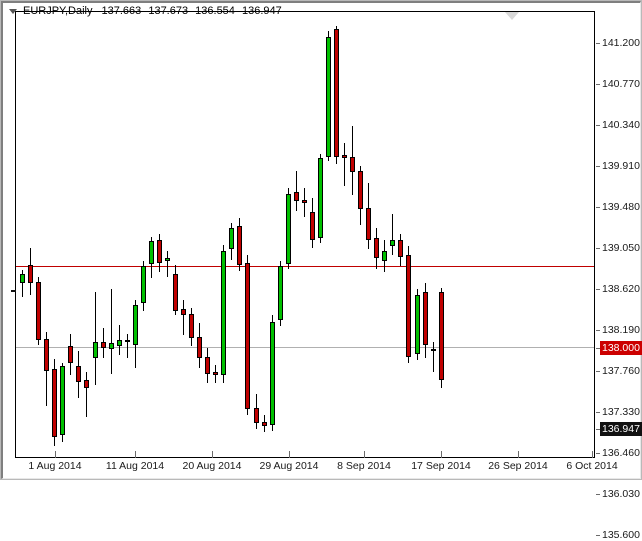 The image size is (642, 541). Describe the element at coordinates (621, 429) in the screenshot. I see `last-price-badge: 136.947` at that location.